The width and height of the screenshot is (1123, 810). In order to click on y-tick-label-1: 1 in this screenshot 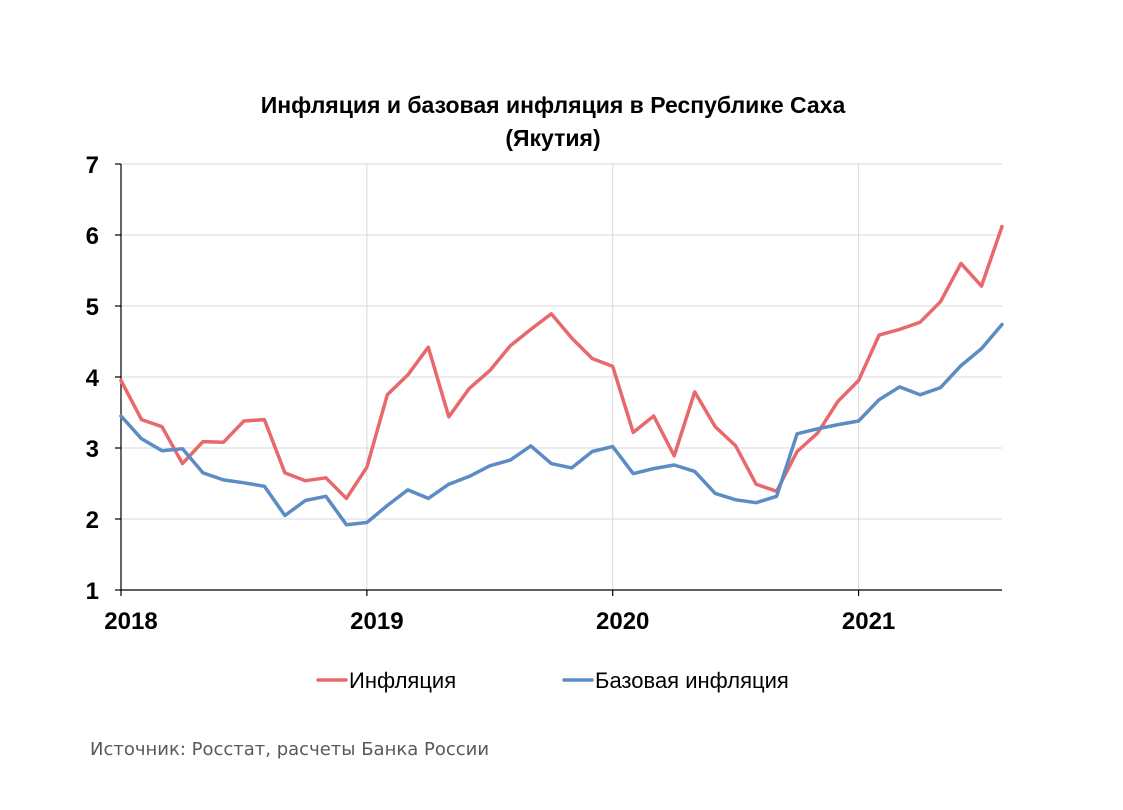, I will do `click(92, 591)`.